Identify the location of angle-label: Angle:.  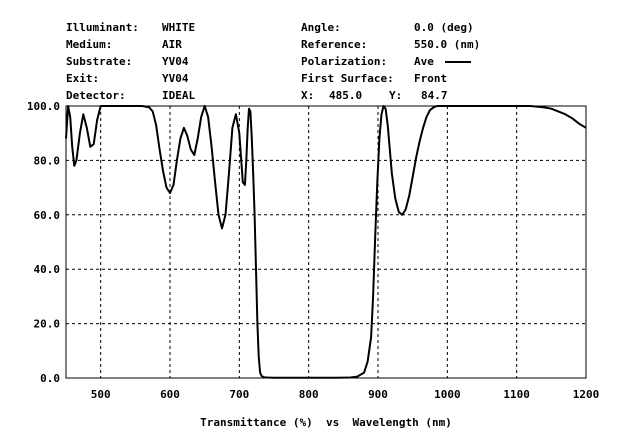
(321, 27).